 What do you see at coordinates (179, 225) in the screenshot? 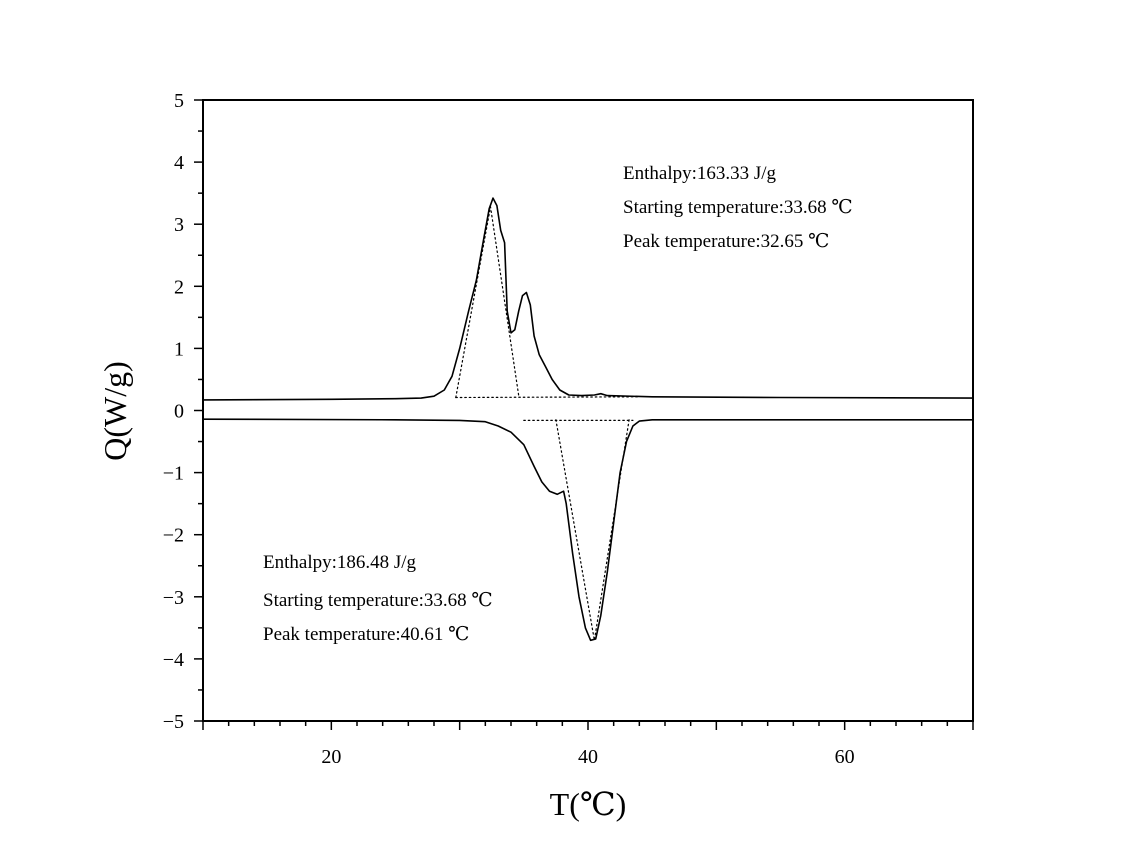
I see `y-tick-label: 3` at bounding box center [179, 225].